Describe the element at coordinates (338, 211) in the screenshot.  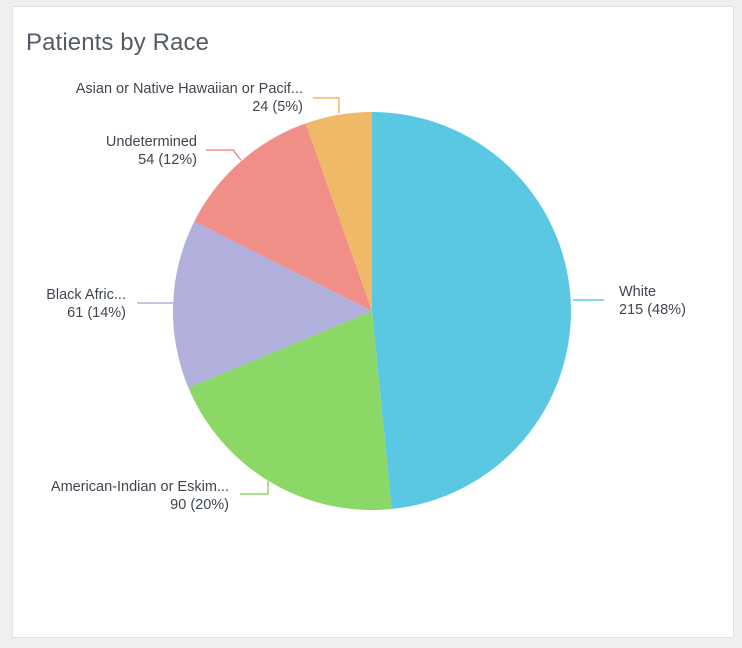
I see `pie-slice-asian-or-native-hawaiian-or-pacific-islander` at that location.